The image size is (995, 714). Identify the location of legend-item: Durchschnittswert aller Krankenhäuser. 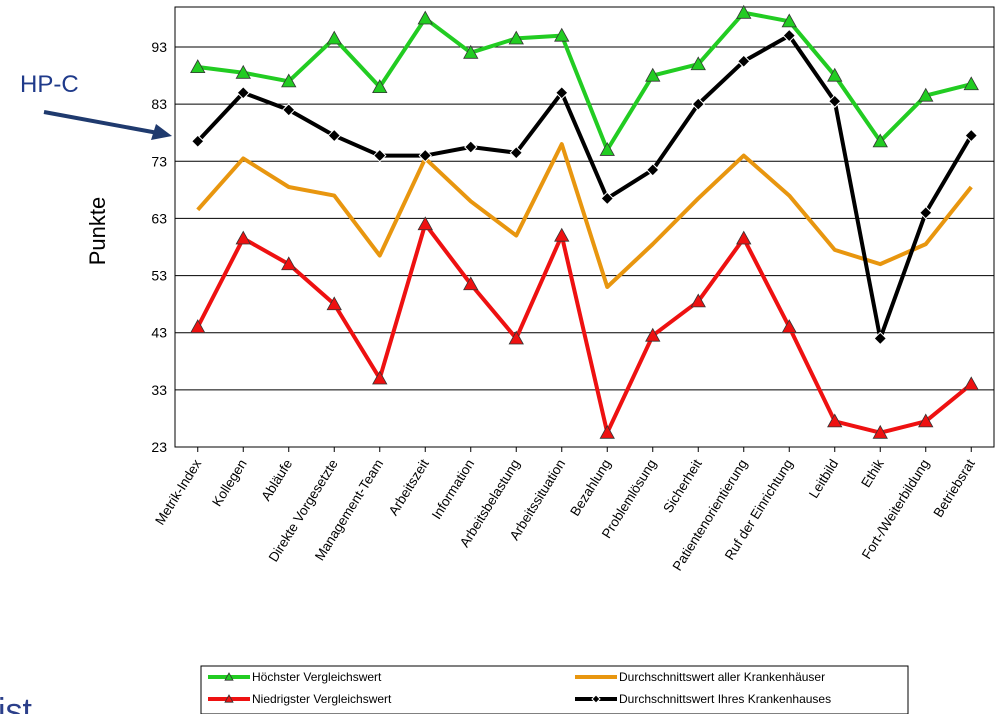
(700, 677).